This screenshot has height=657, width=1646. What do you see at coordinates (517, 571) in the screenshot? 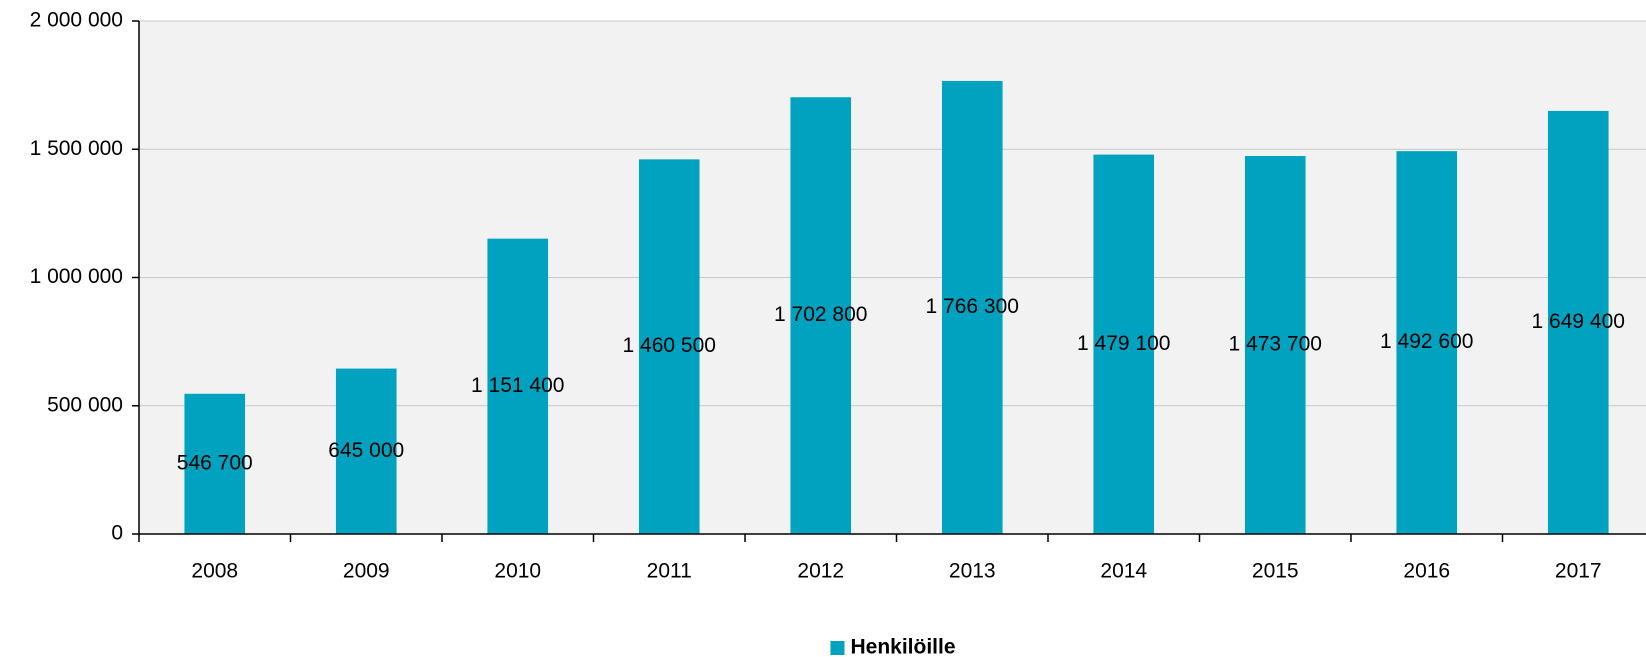
I see `x-tick-label: 2010` at bounding box center [517, 571].